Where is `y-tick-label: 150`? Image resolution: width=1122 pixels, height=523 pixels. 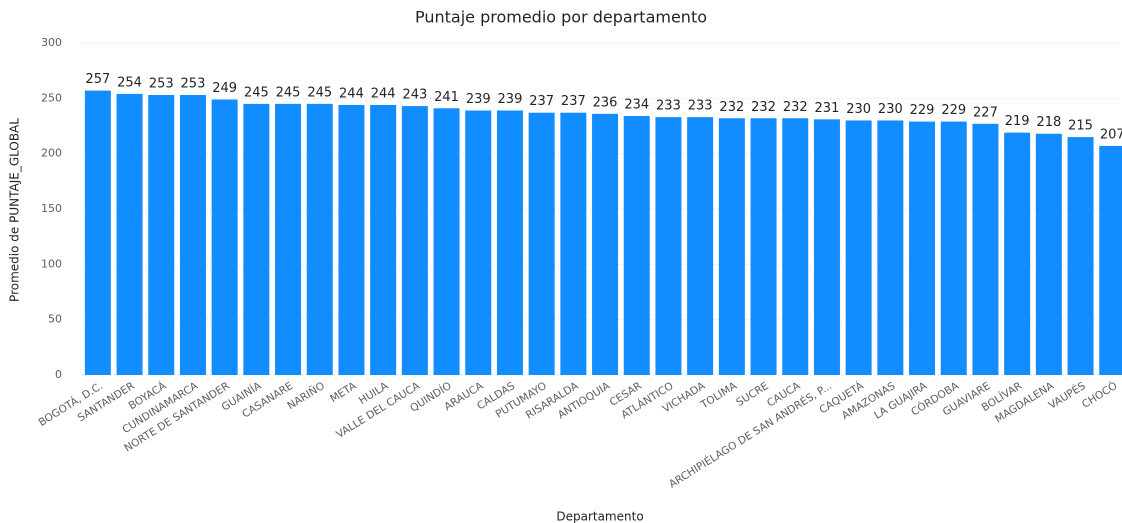 y-tick-label: 150 is located at coordinates (51, 208).